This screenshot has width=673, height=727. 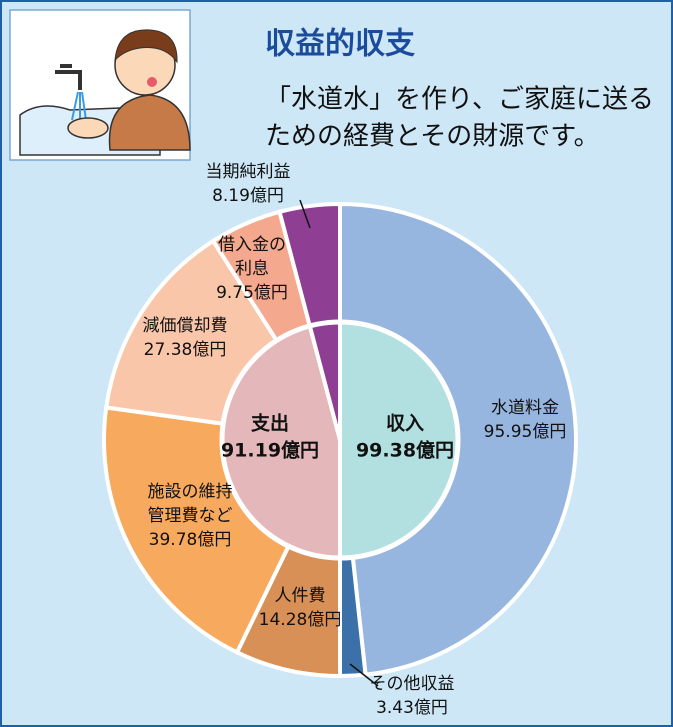 What do you see at coordinates (270, 450) in the screenshot?
I see `inner-value: 91.19億円` at bounding box center [270, 450].